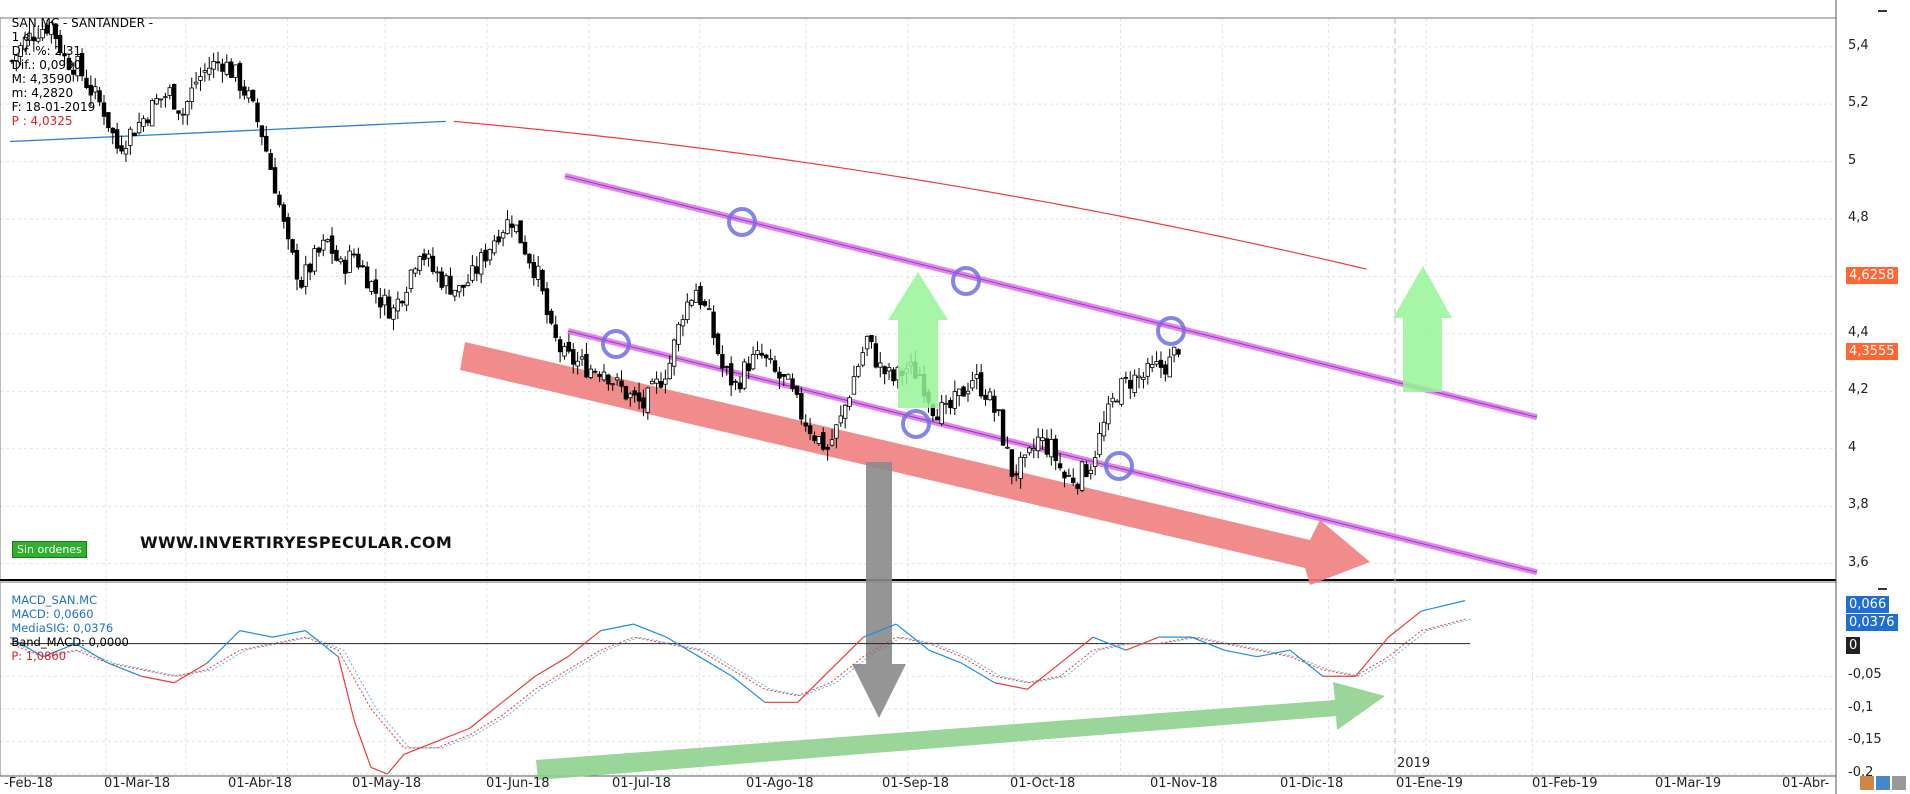  Describe the element at coordinates (1867, 783) in the screenshot. I see `chart-type-icon` at that location.